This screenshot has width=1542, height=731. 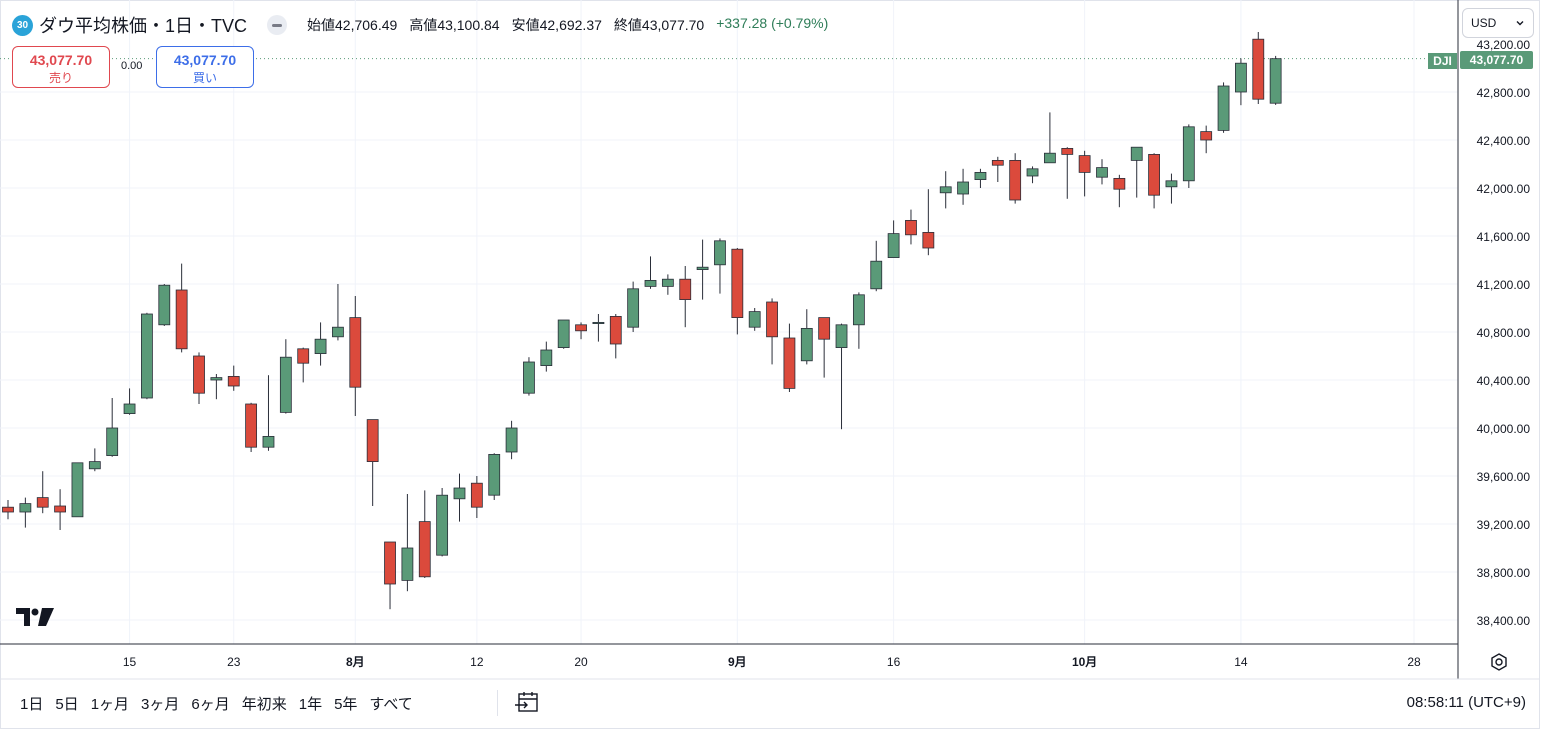 I want to click on time-tick-label: 12, so click(x=477, y=662).